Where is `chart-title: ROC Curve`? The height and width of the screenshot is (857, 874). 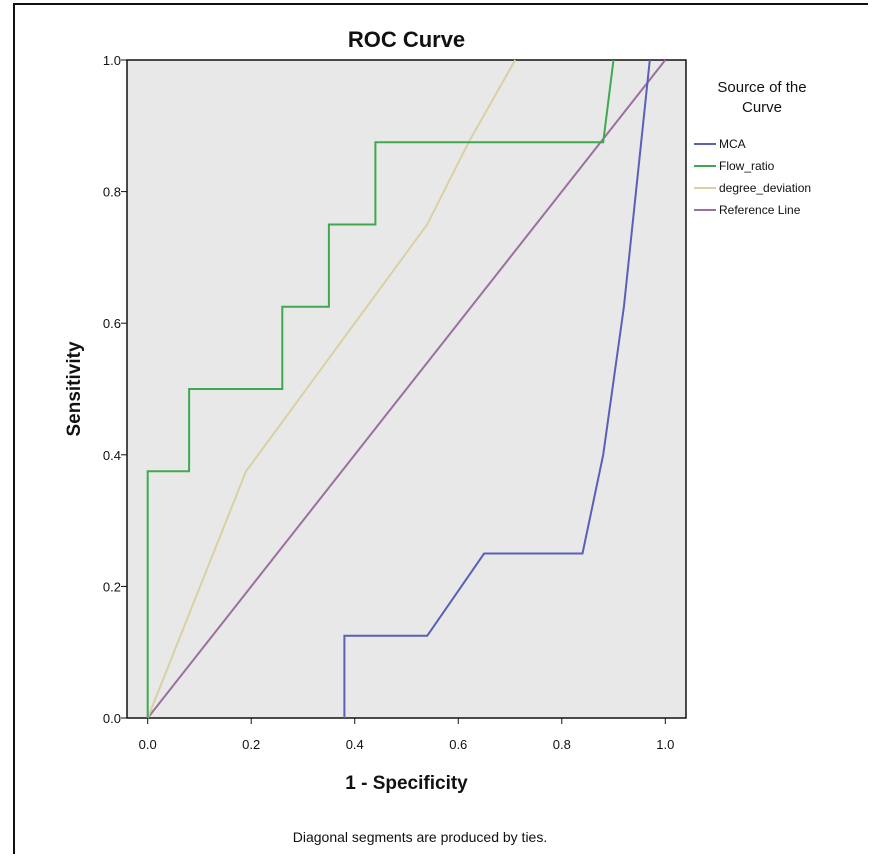
chart-title: ROC Curve is located at coordinates (406, 39).